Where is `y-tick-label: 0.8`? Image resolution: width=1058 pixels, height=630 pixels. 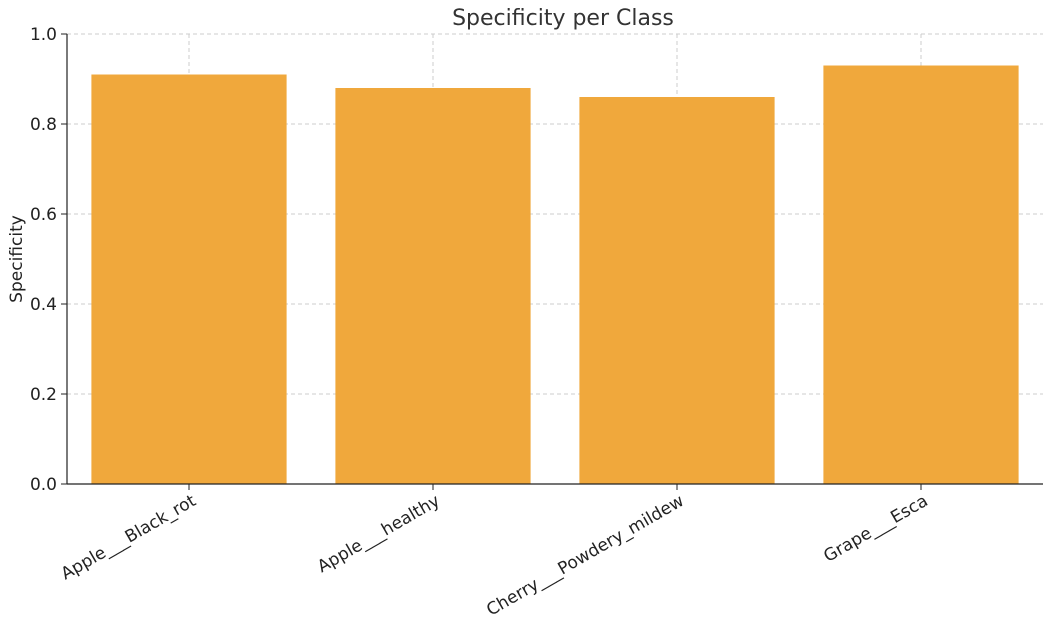
y-tick-label: 0.8 is located at coordinates (43, 125).